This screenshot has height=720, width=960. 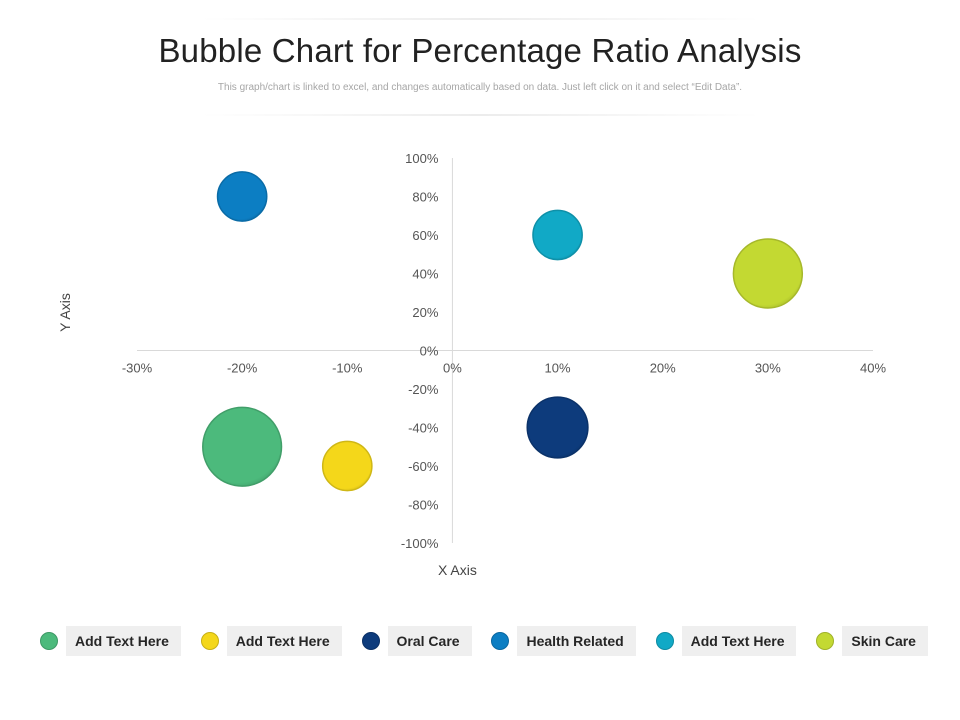 What do you see at coordinates (873, 368) in the screenshot?
I see `x-tick-label: 40%` at bounding box center [873, 368].